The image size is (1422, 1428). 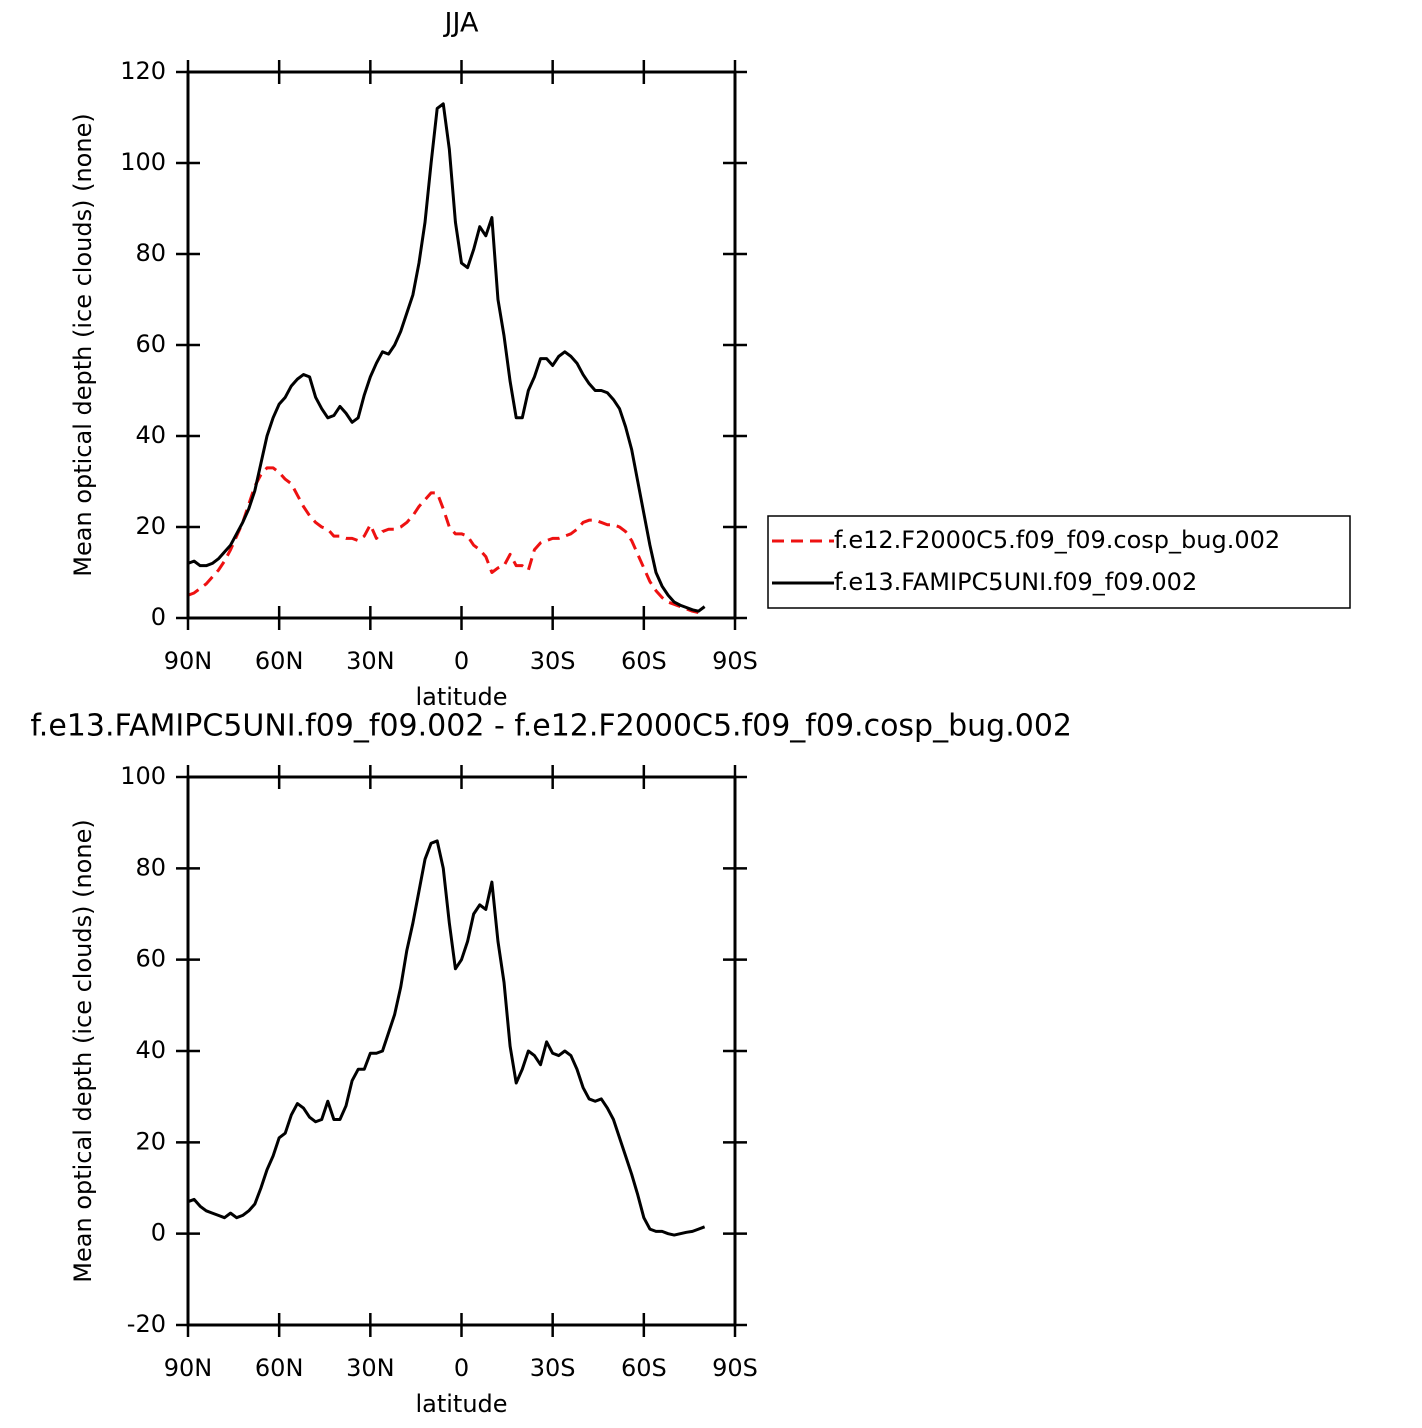 What do you see at coordinates (1015, 582) in the screenshot?
I see `legend-label: f.e13.FAMIPC5UNI.f09_f09.002` at bounding box center [1015, 582].